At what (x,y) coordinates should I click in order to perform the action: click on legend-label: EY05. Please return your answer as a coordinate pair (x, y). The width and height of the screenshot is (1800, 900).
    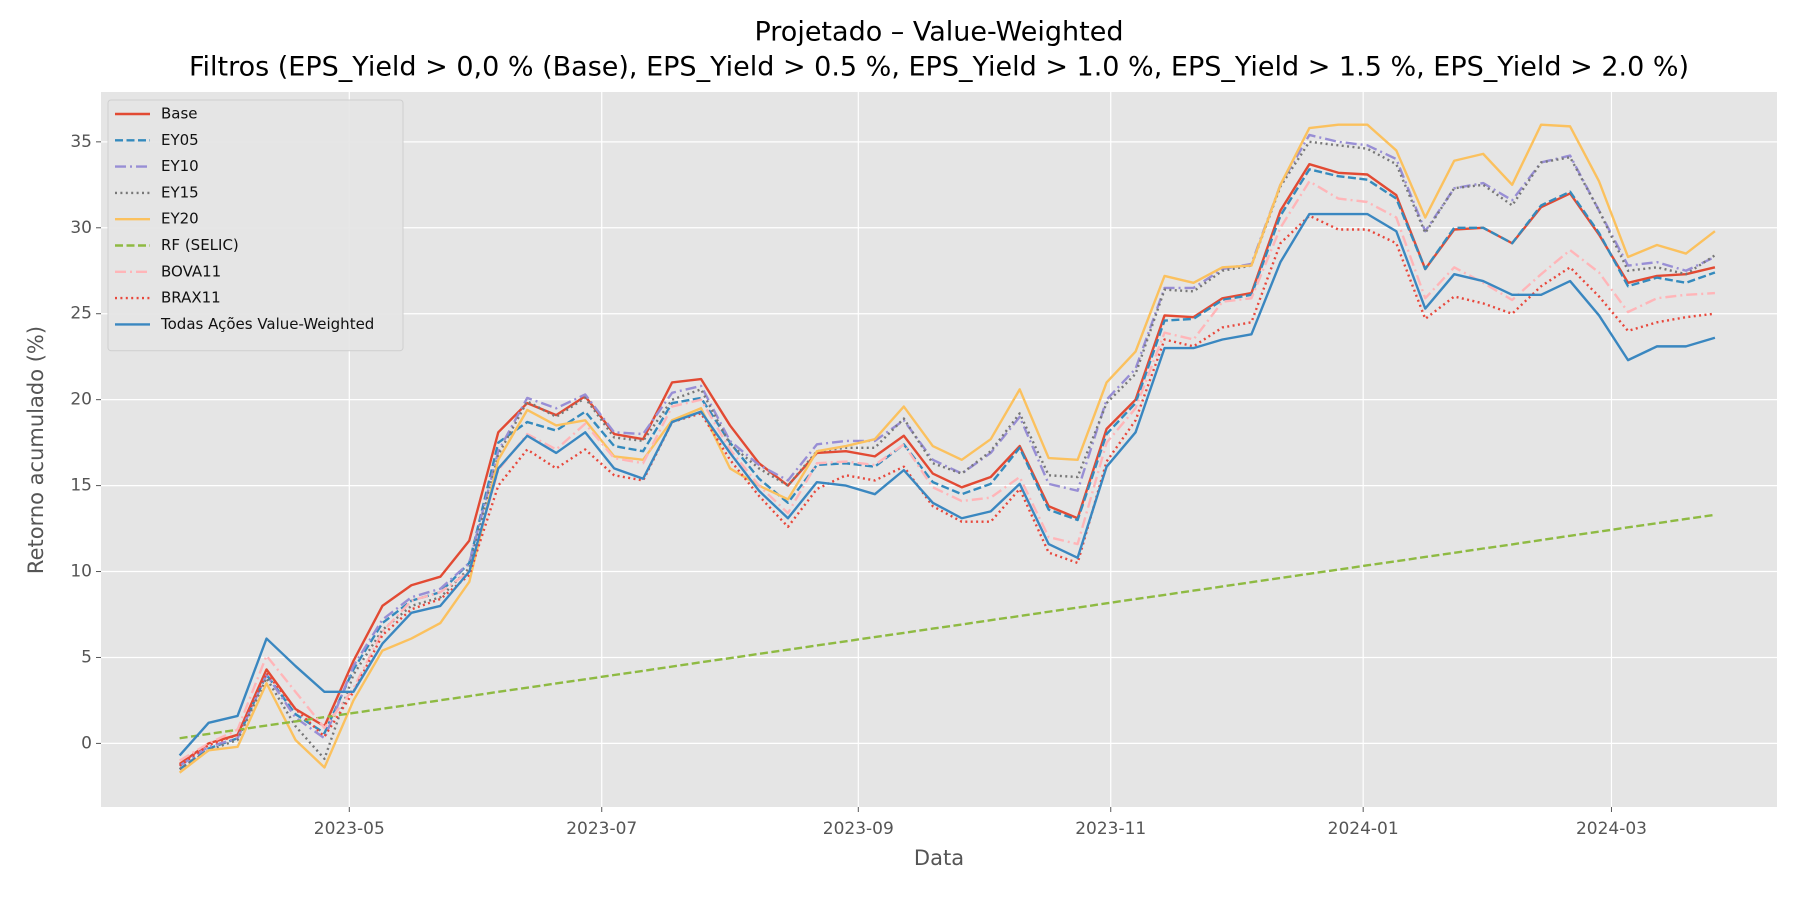
    Looking at the image, I should click on (180, 140).